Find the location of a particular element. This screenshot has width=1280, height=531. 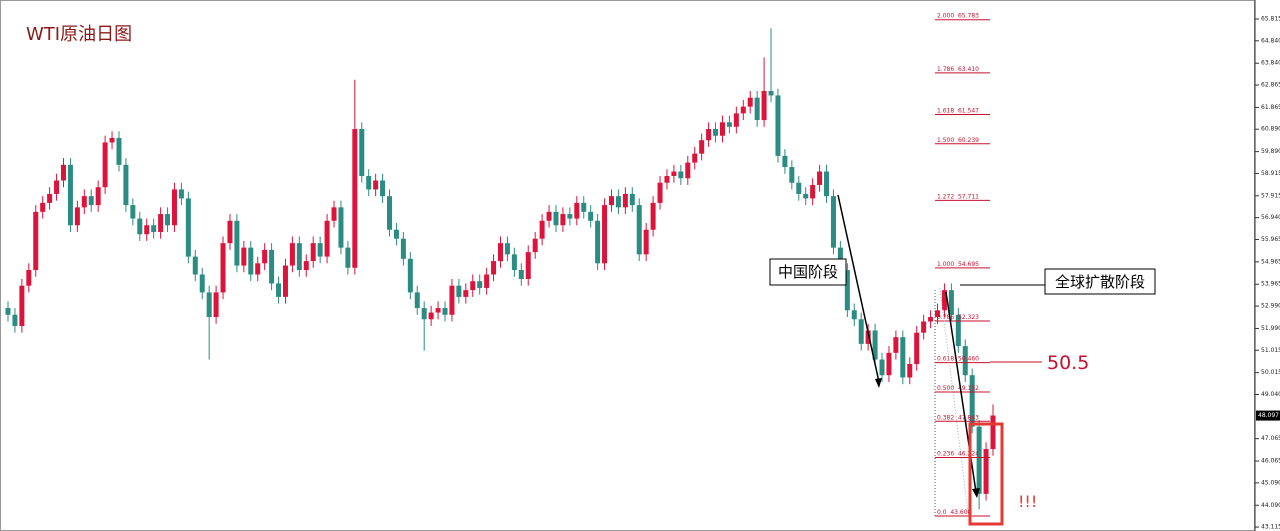

arrow-head is located at coordinates (878, 383).